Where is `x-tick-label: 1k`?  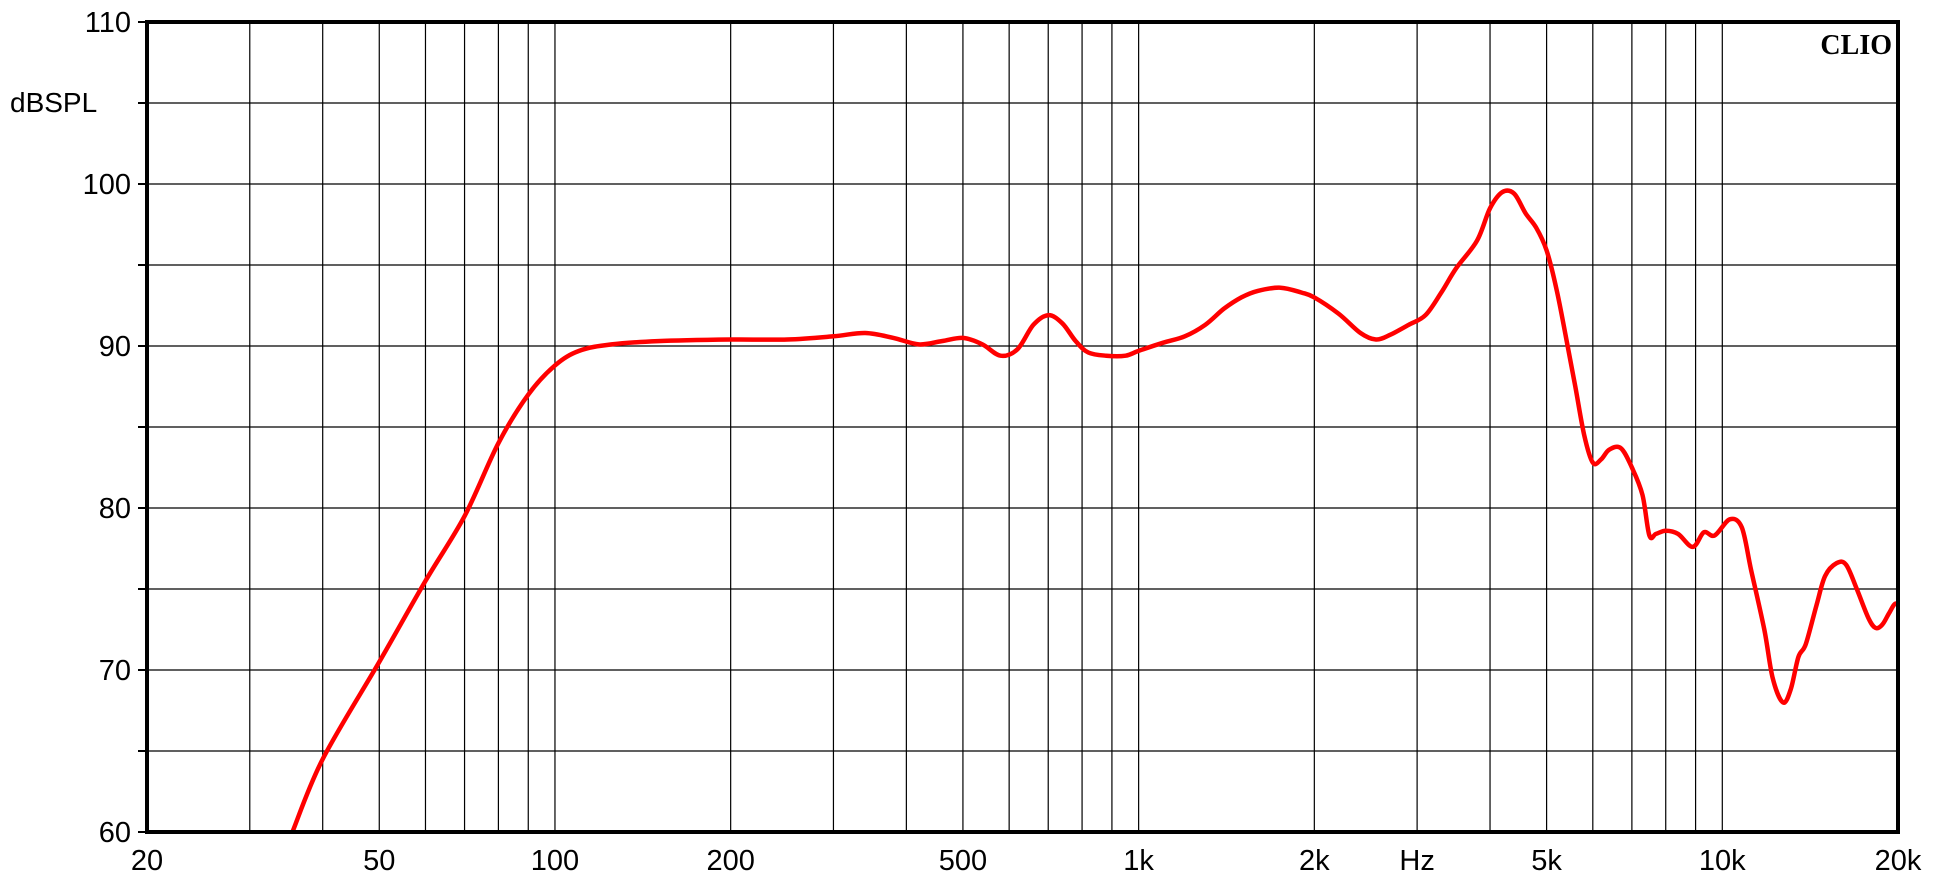
x-tick-label: 1k is located at coordinates (1138, 861).